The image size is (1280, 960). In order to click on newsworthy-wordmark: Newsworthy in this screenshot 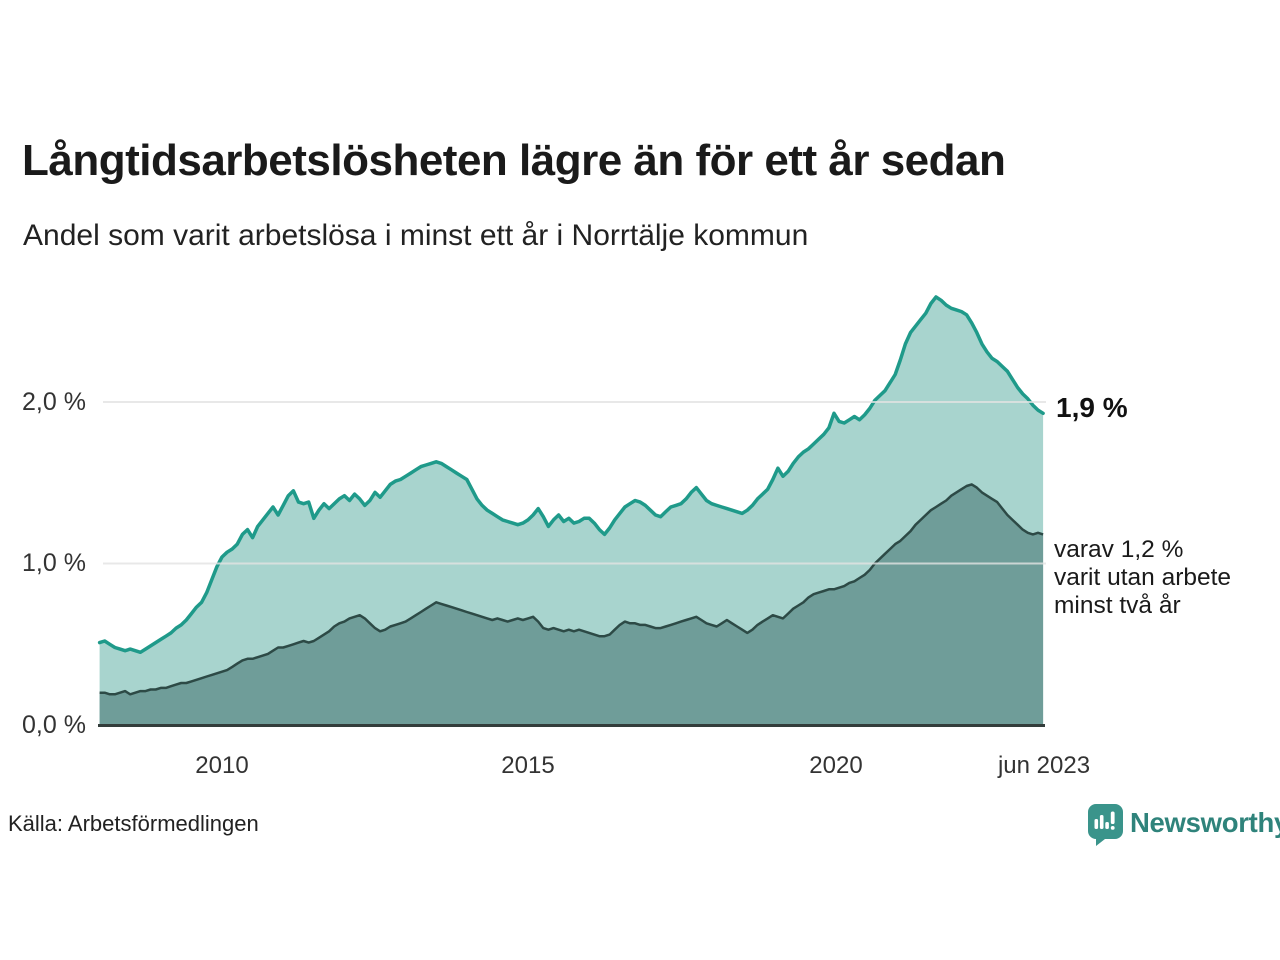, I will do `click(1205, 822)`.